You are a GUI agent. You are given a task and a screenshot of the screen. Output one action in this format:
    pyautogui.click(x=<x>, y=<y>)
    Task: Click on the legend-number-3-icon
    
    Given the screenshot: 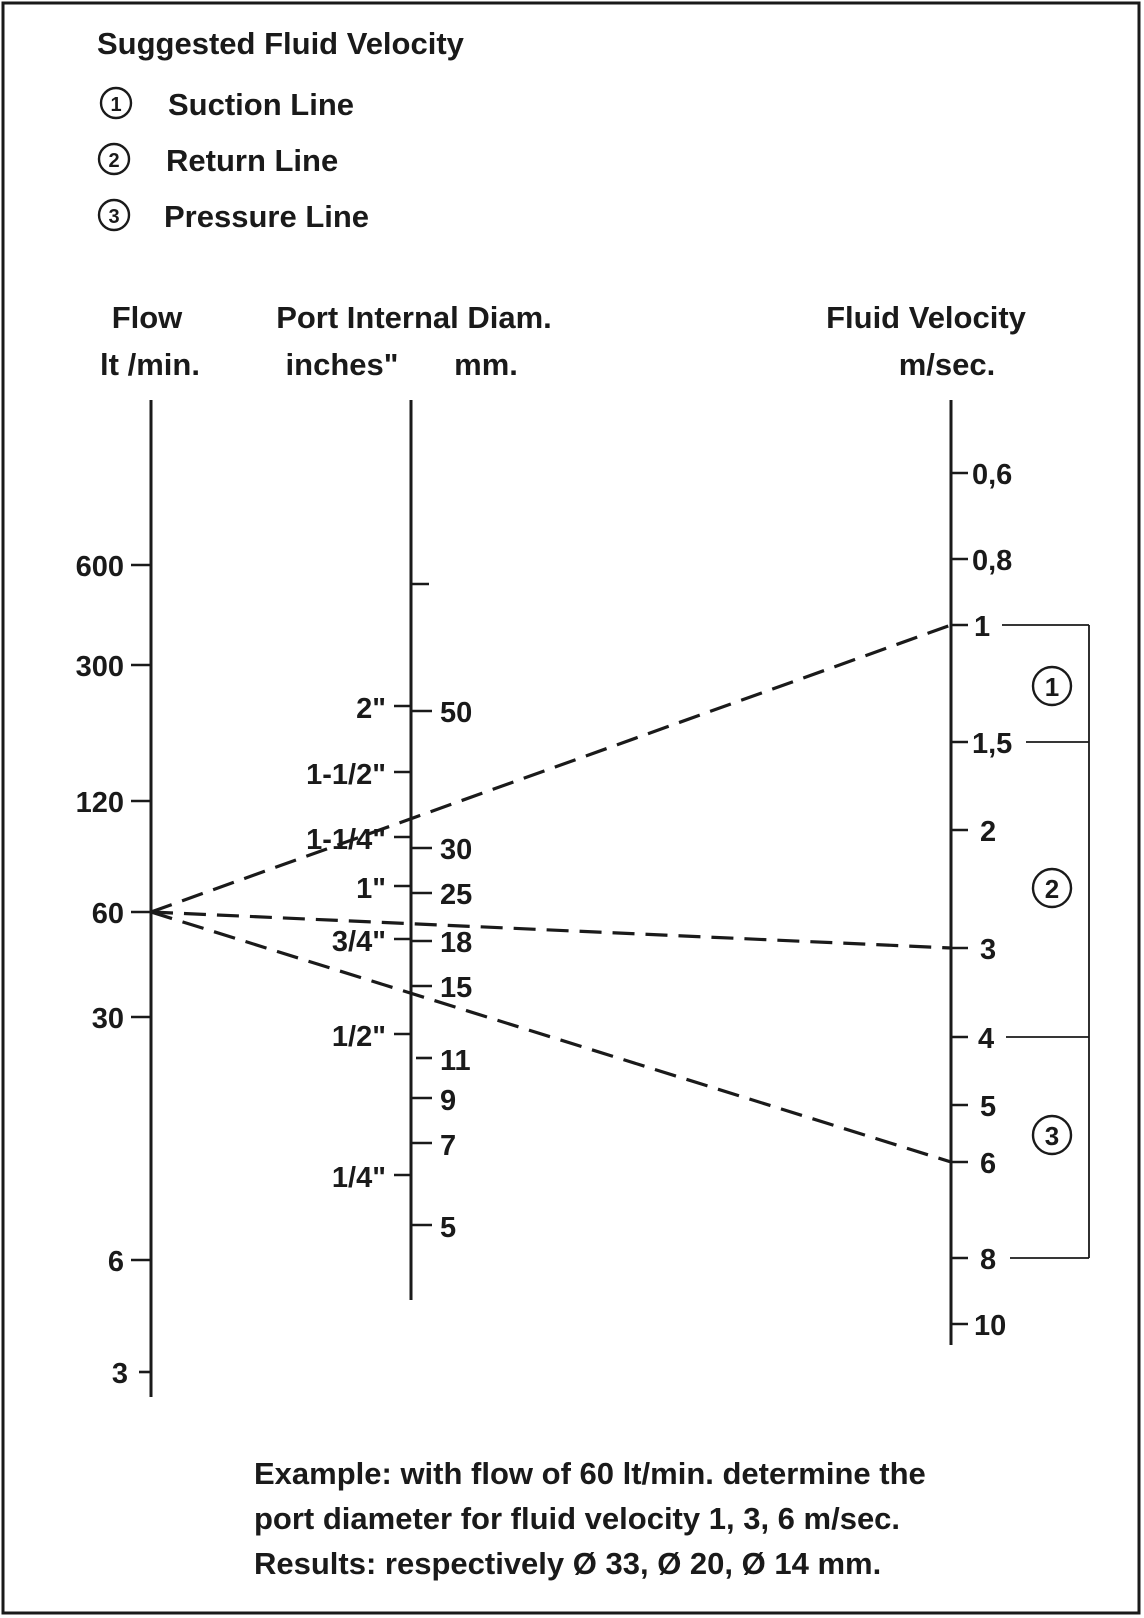 What is the action you would take?
    pyautogui.click(x=114, y=215)
    